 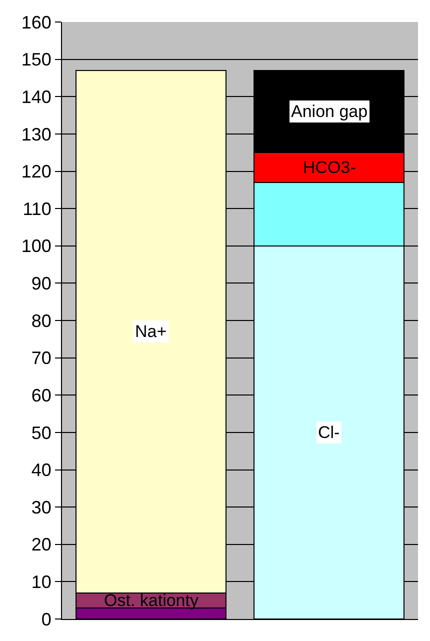 What do you see at coordinates (36, 246) in the screenshot?
I see `y-tick-label: 100` at bounding box center [36, 246].